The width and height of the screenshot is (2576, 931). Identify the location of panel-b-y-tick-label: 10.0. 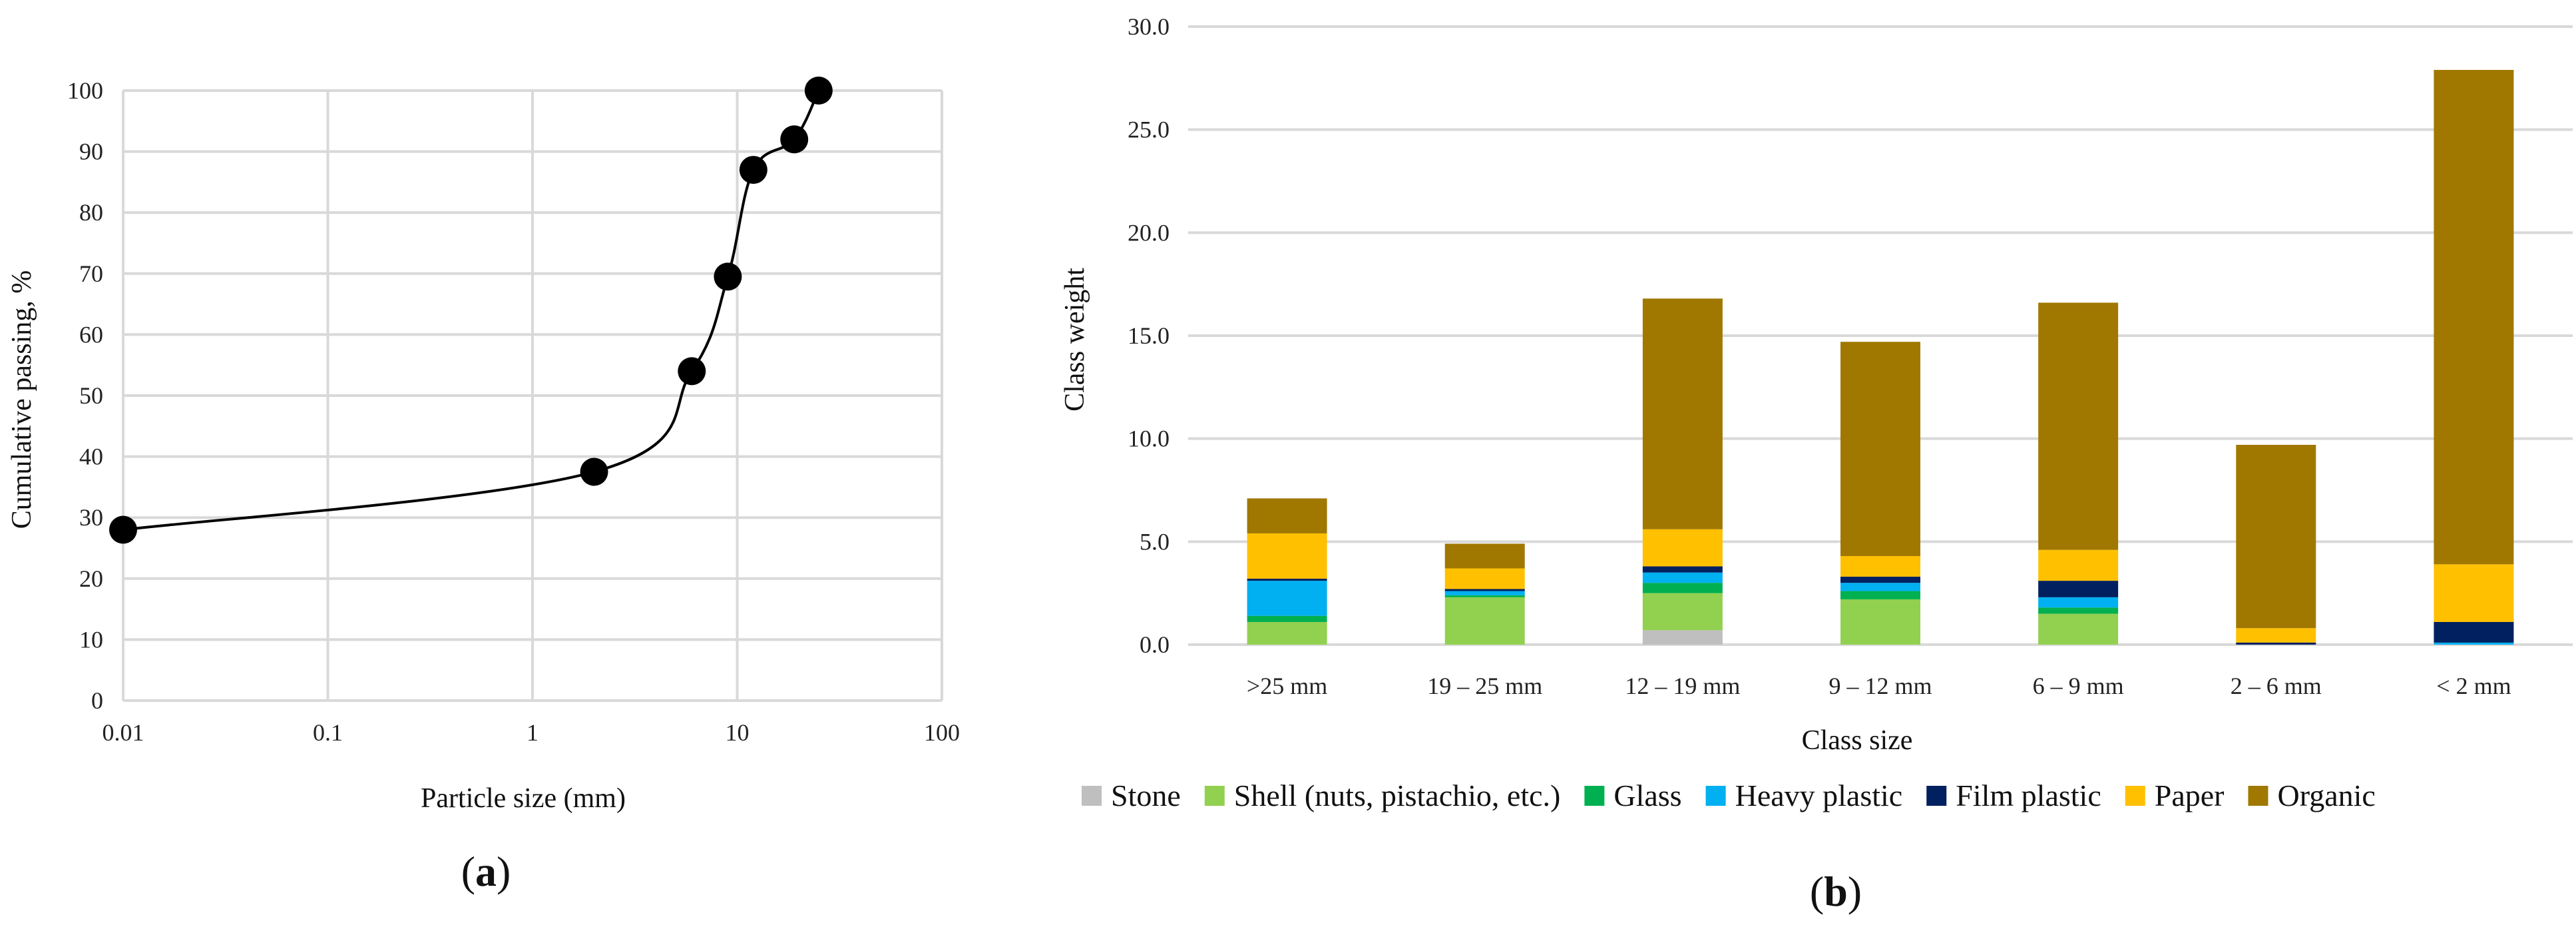
(1149, 439).